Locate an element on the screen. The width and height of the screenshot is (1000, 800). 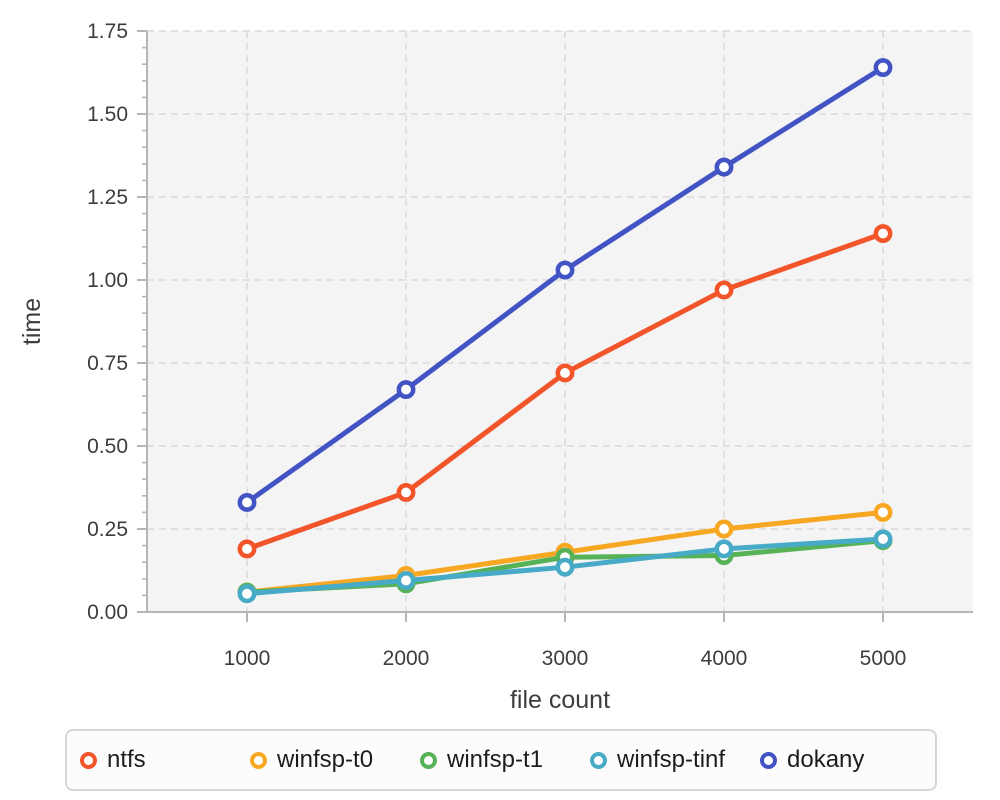
y-tick-label: 1.25 is located at coordinates (107, 197).